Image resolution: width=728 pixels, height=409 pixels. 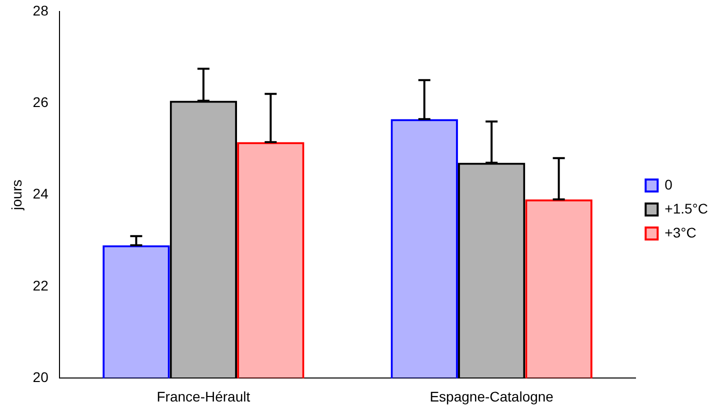 What do you see at coordinates (686, 208) in the screenshot?
I see `legend-label: +1.5°C` at bounding box center [686, 208].